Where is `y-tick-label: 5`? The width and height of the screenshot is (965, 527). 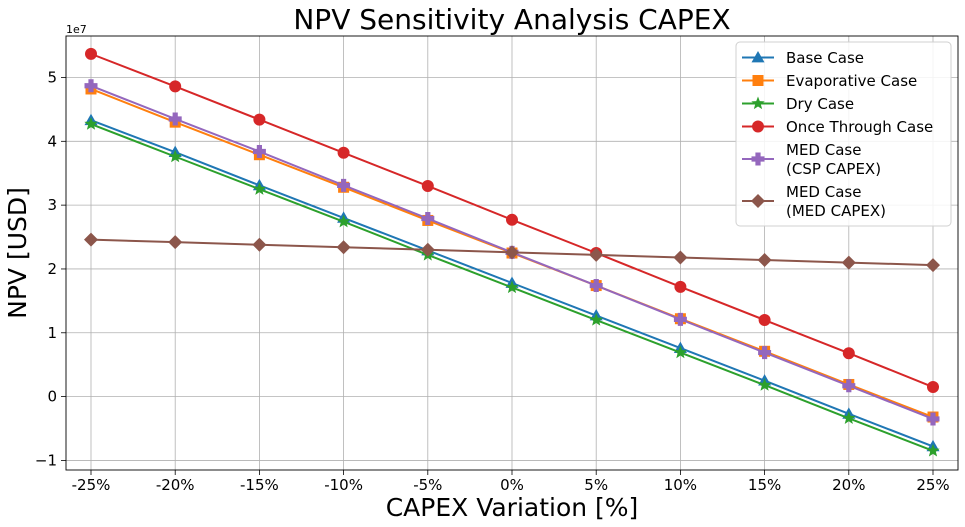 y-tick-label: 5 is located at coordinates (52, 77).